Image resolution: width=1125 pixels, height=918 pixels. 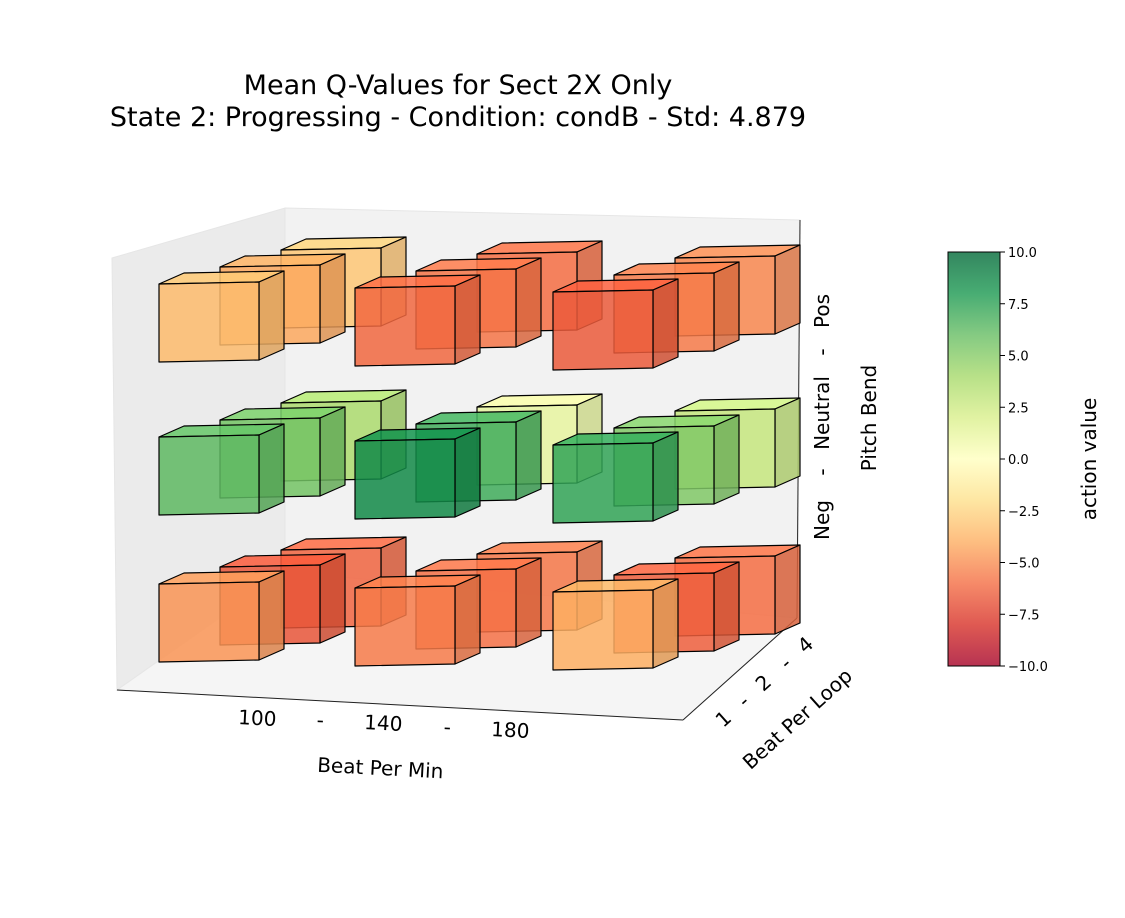 What do you see at coordinates (822, 413) in the screenshot?
I see `z-tick-label: Neutral` at bounding box center [822, 413].